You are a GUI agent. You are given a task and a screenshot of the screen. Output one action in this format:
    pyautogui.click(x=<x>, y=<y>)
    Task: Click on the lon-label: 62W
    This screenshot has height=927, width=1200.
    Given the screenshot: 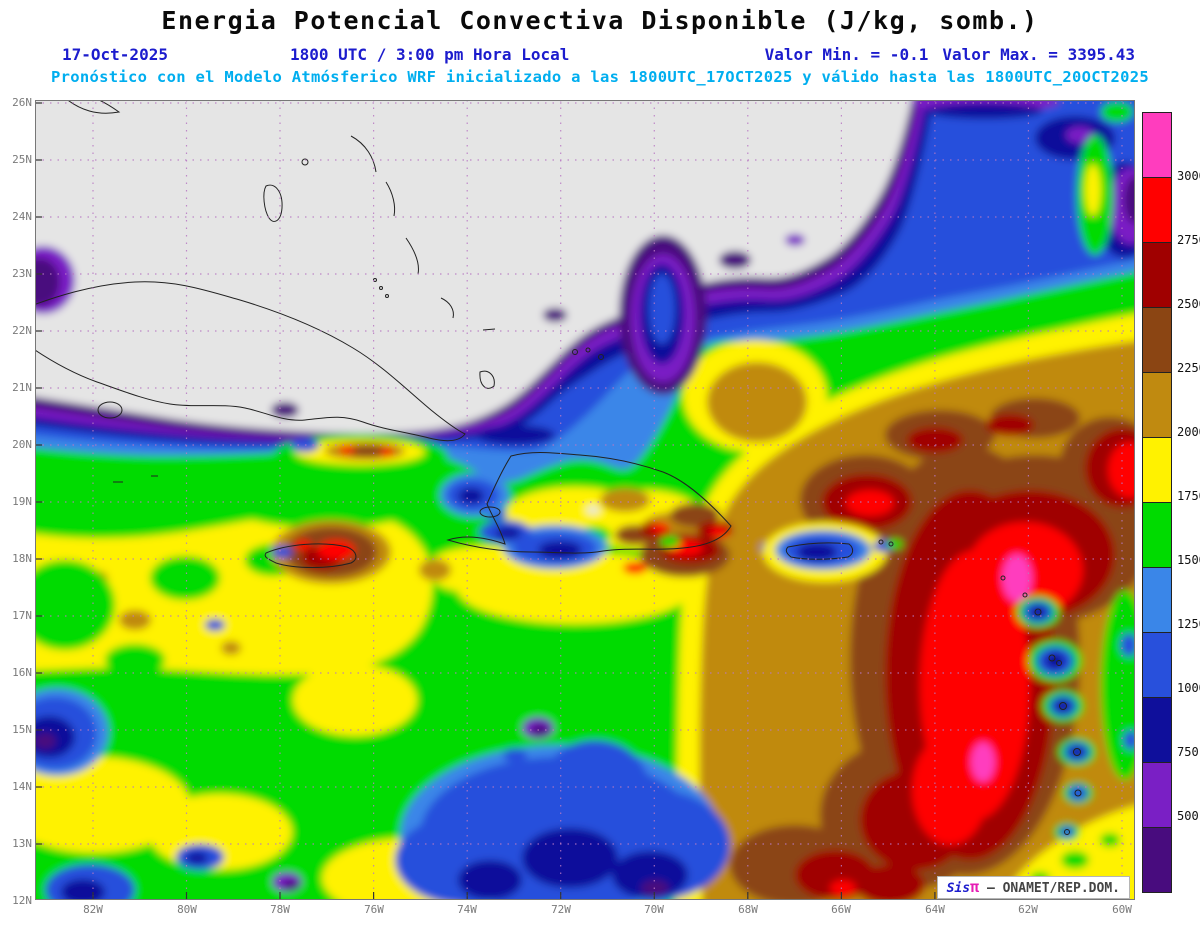 What is the action you would take?
    pyautogui.click(x=1028, y=909)
    